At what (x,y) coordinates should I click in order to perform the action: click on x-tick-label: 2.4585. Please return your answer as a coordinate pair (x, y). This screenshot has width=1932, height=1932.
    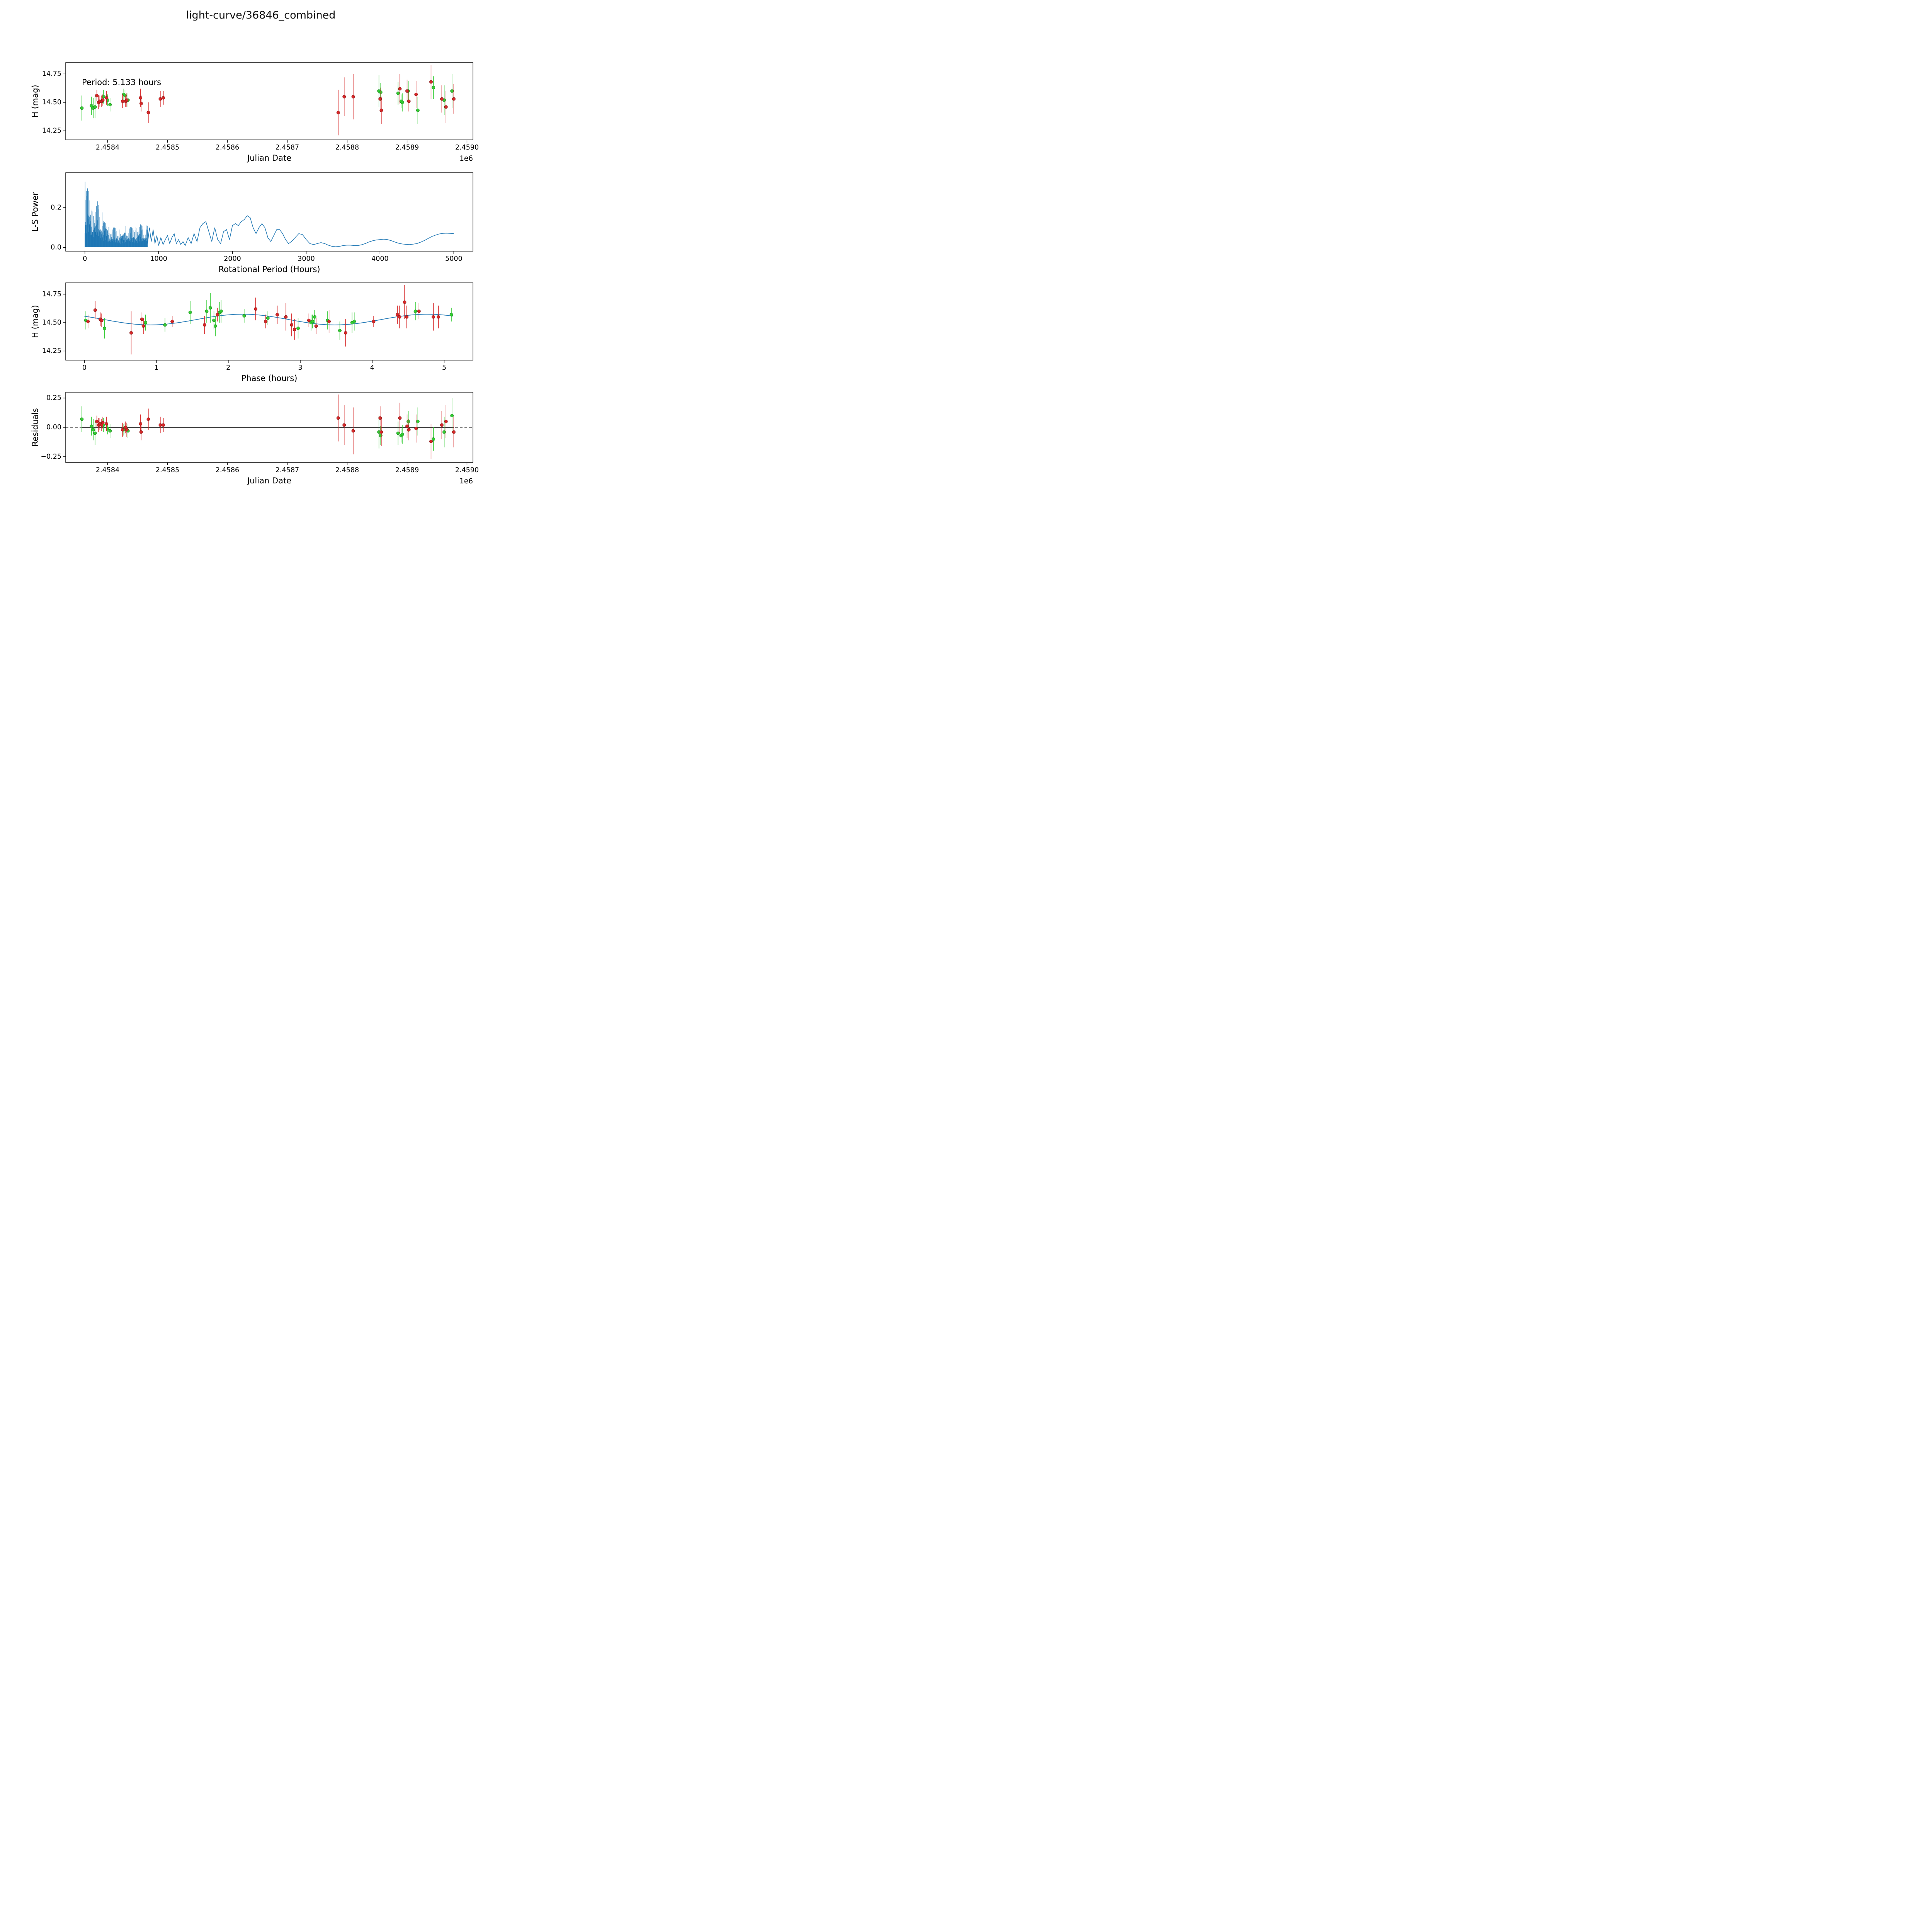
    Looking at the image, I should click on (168, 470).